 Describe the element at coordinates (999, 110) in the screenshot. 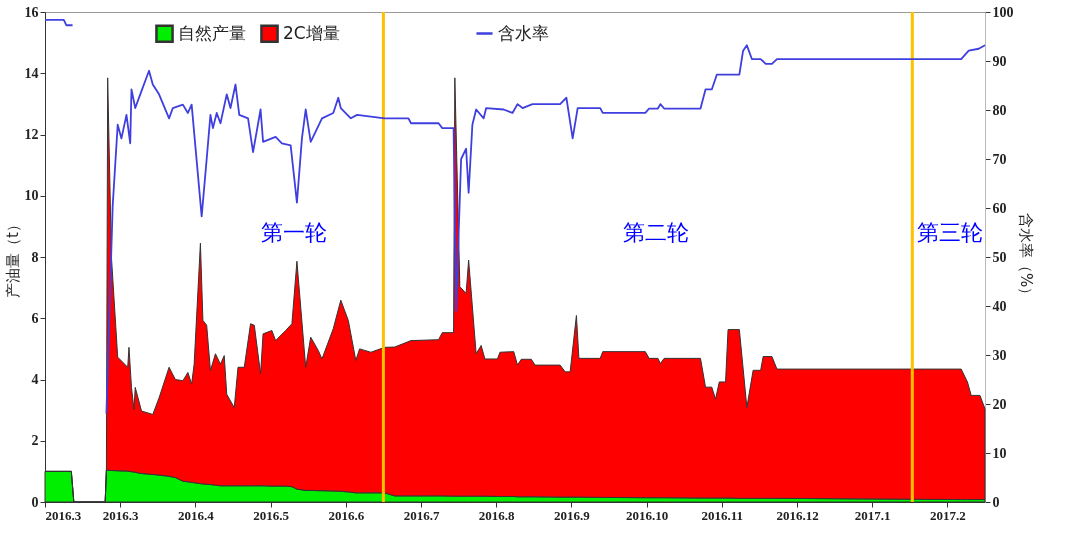

I see `y2-tick-label: 80` at that location.